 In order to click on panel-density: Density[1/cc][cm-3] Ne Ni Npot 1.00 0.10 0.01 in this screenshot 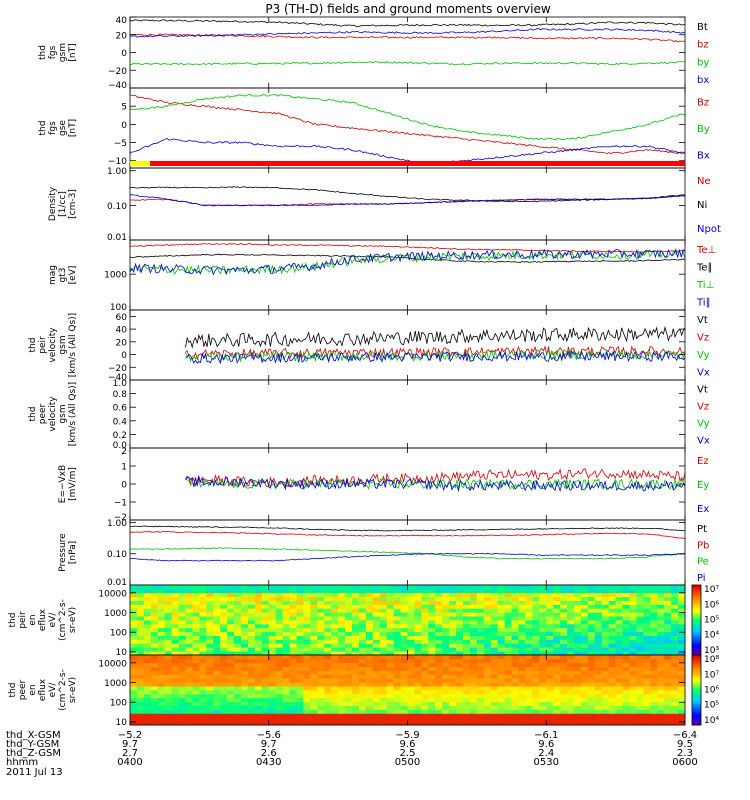, I will do `click(384, 205)`.